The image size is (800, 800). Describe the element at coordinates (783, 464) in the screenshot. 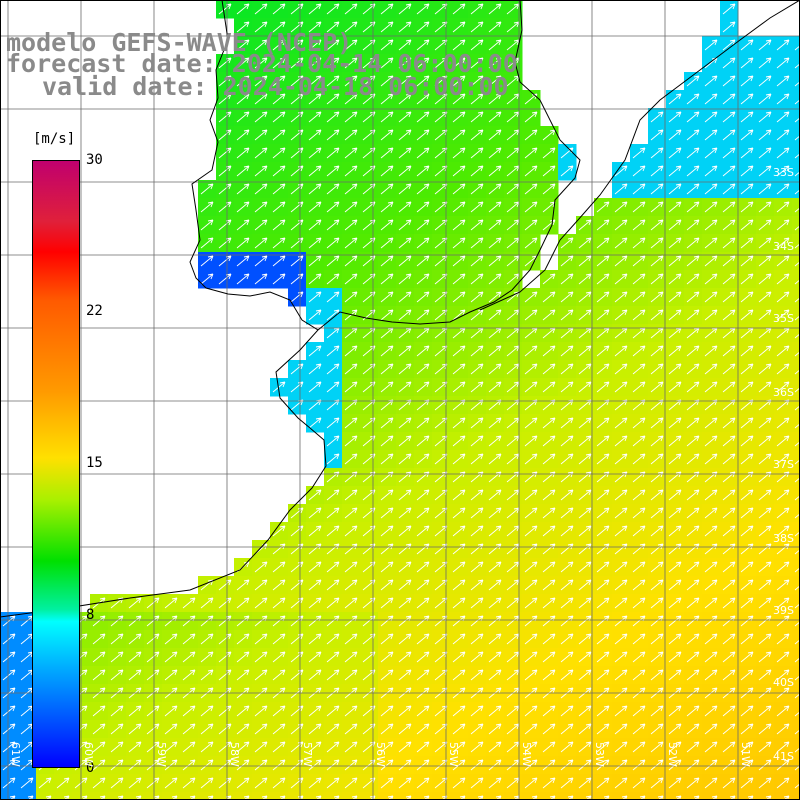

I see `lat-label: 37S` at that location.